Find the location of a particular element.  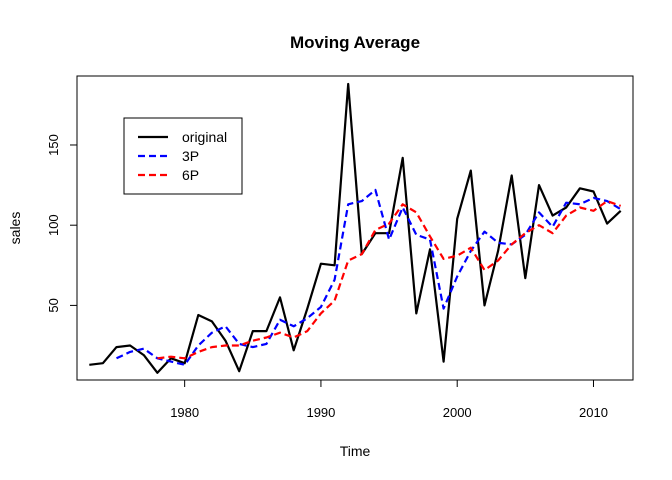

x-tick-label: 2000 is located at coordinates (457, 412).